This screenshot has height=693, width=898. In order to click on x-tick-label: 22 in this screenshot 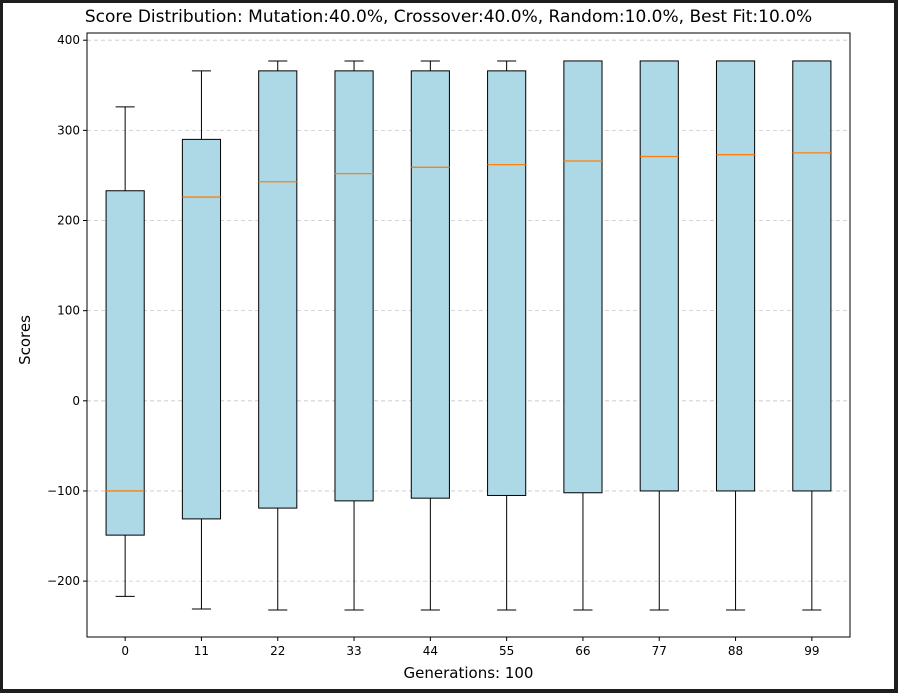, I will do `click(277, 651)`.